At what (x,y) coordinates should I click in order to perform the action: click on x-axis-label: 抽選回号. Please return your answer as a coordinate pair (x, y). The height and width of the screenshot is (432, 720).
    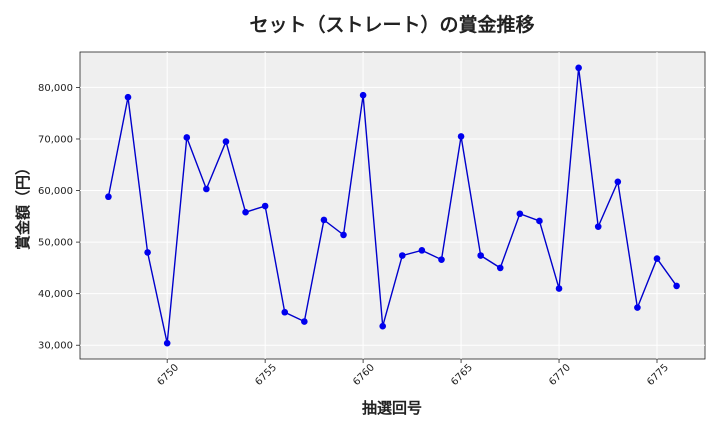
    Looking at the image, I should click on (392, 408).